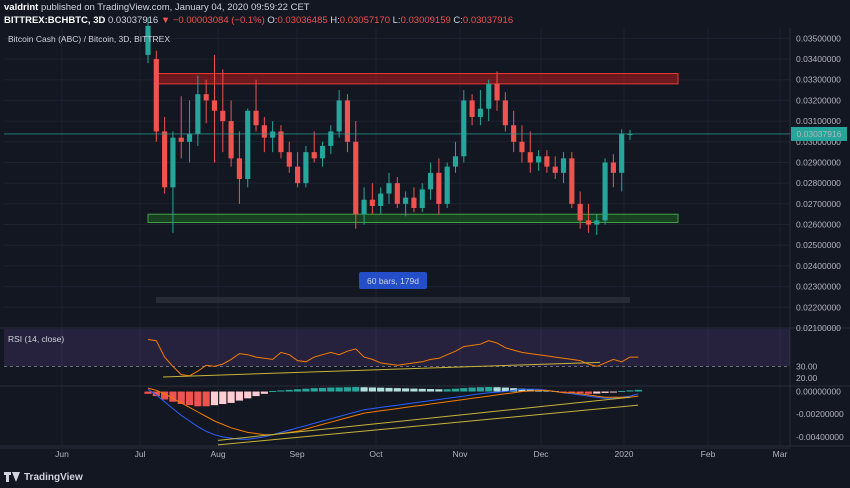  I want to click on author-name: valdrint, so click(21, 7).